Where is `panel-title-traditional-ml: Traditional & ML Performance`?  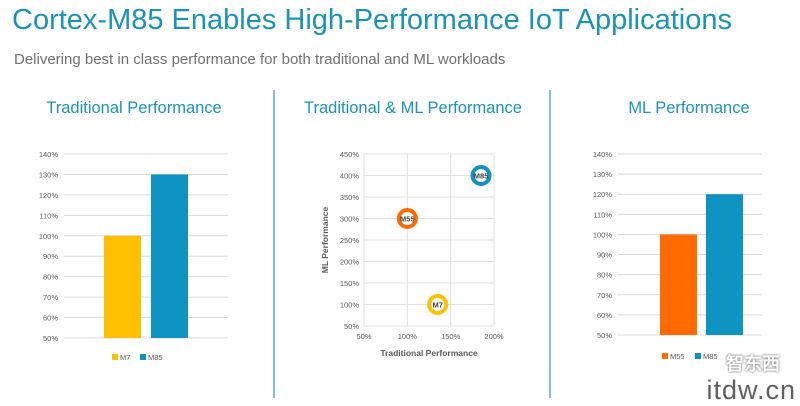 panel-title-traditional-ml: Traditional & ML Performance is located at coordinates (413, 108).